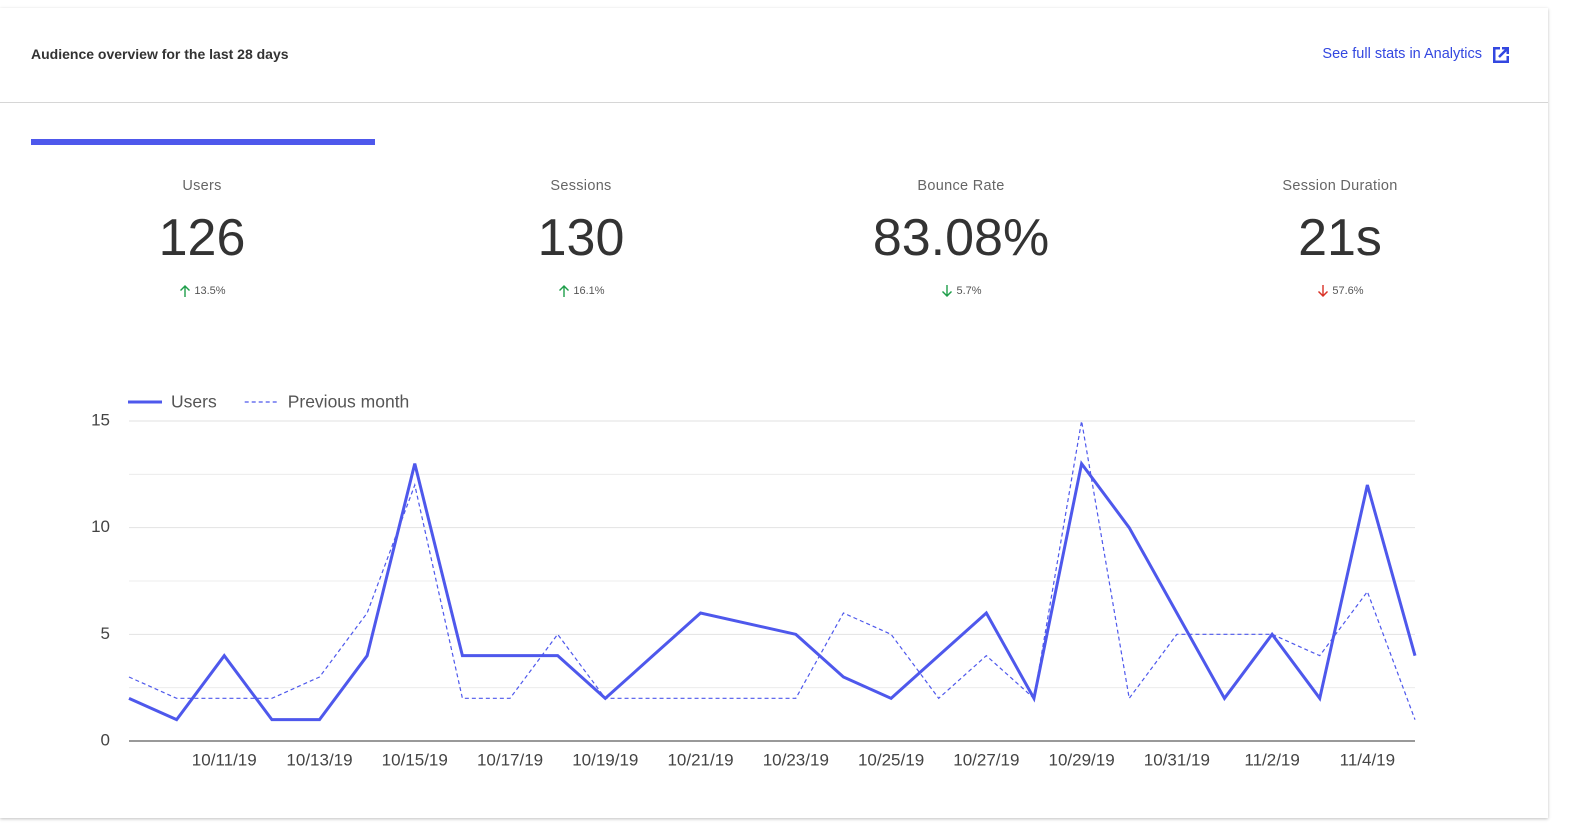 The width and height of the screenshot is (1578, 835). What do you see at coordinates (210, 291) in the screenshot?
I see `change-value: 13.5%` at bounding box center [210, 291].